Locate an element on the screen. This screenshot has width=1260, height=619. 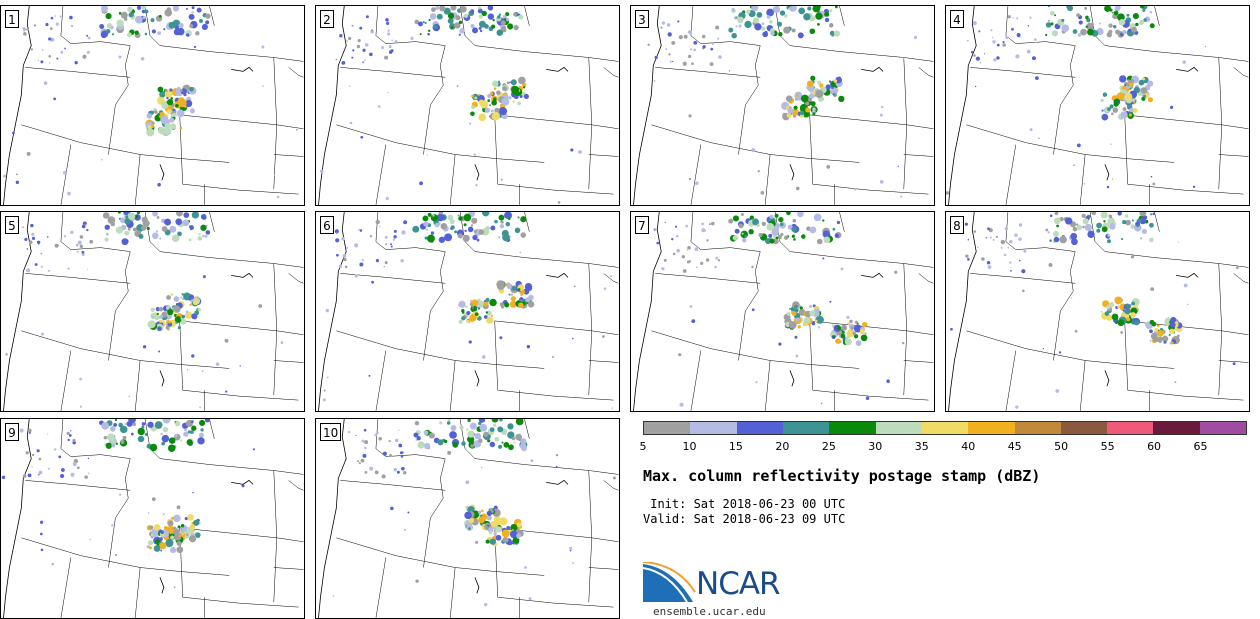
ensemble-member-map: 1 is located at coordinates (152, 105).